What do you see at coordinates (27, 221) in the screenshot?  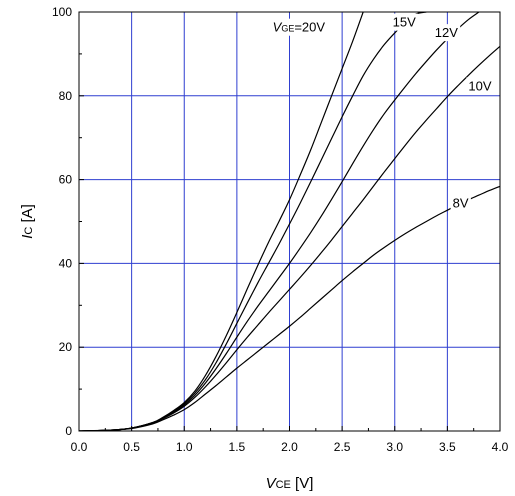 I see `y-axis-label: IC [A]` at bounding box center [27, 221].